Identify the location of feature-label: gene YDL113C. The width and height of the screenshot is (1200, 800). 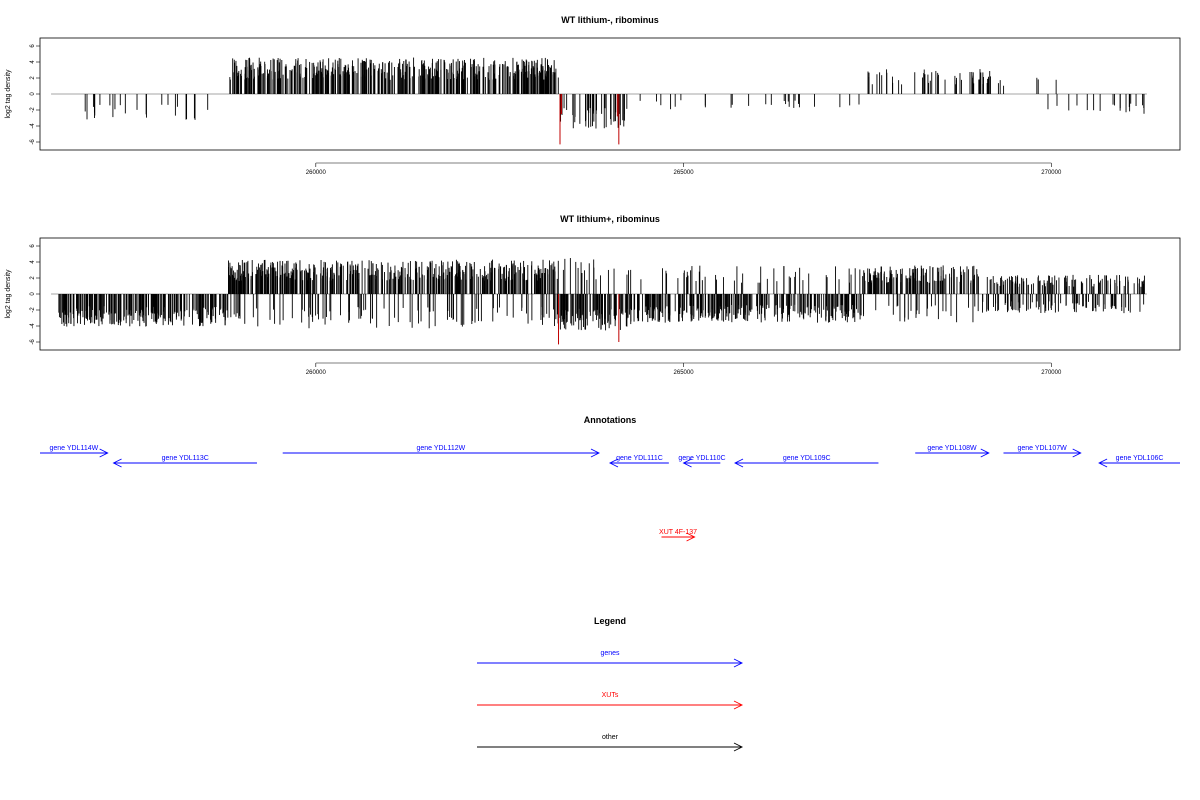
(185, 458).